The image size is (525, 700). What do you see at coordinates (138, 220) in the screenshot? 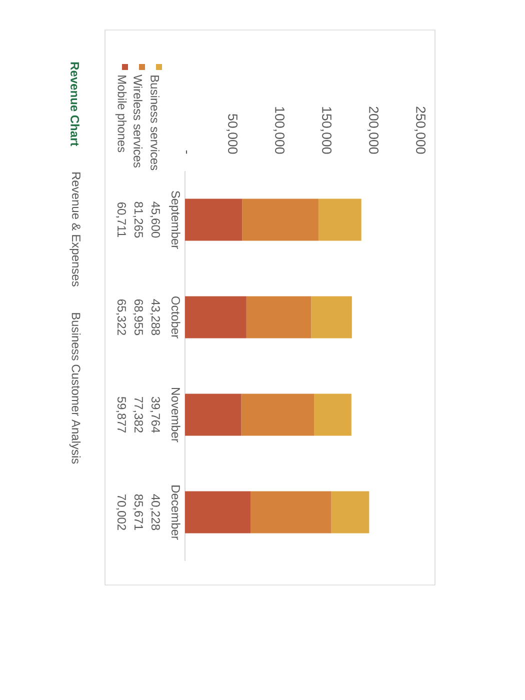
I see `data-label: 81,265` at bounding box center [138, 220].